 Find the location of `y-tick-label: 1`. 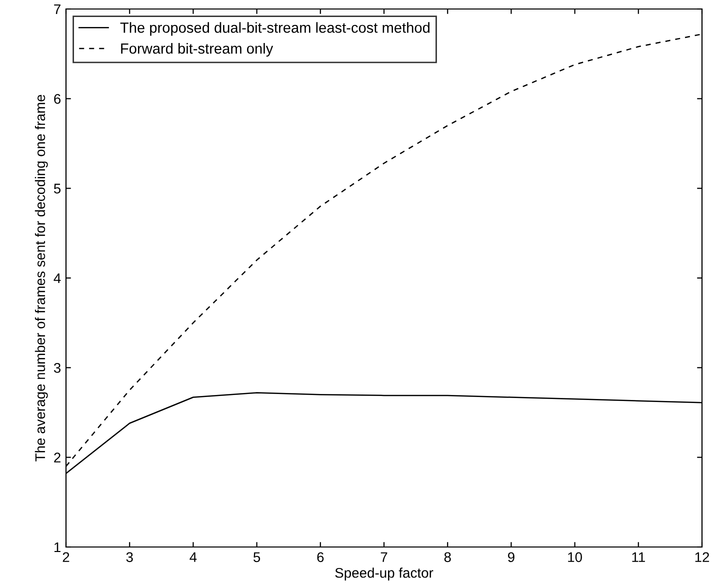

y-tick-label: 1 is located at coordinates (57, 547).